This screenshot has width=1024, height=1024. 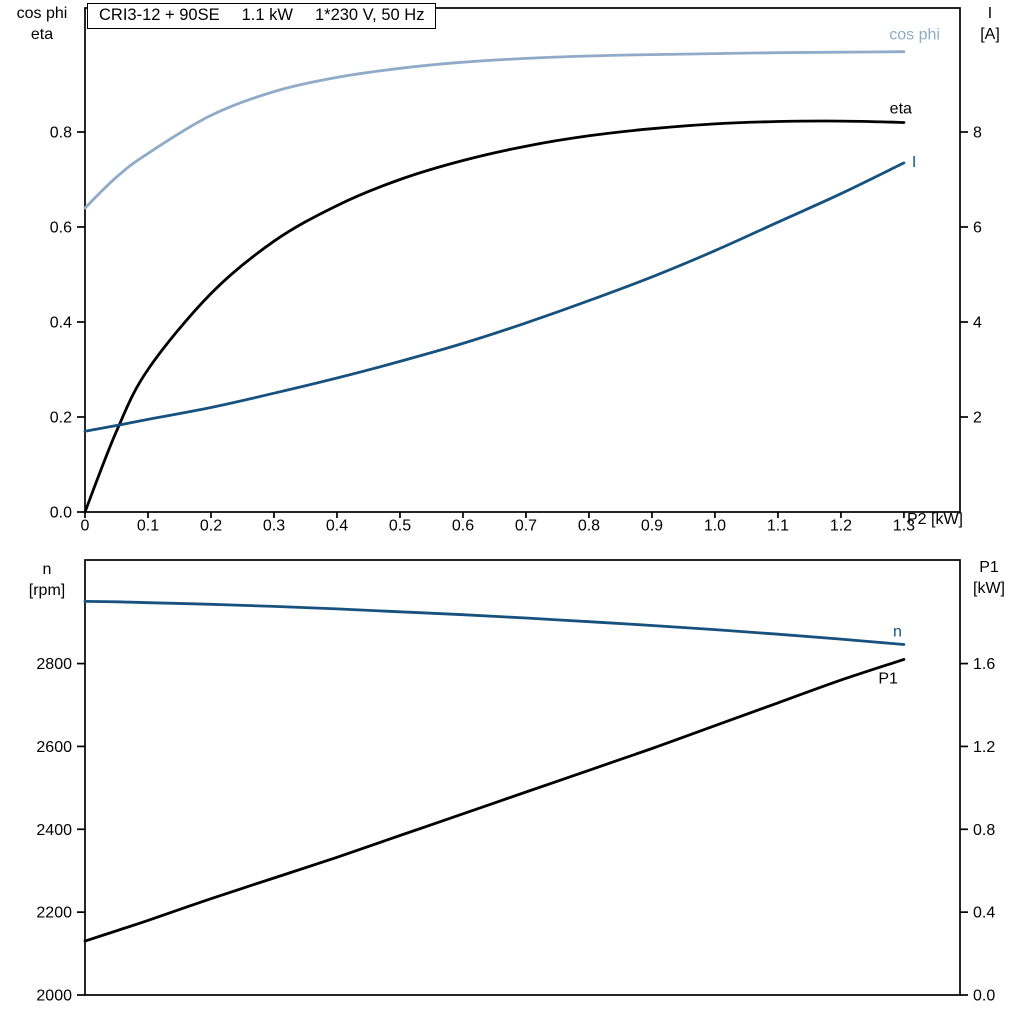 What do you see at coordinates (47, 580) in the screenshot?
I see `bottom-left-axis-title: n [rpm]` at bounding box center [47, 580].